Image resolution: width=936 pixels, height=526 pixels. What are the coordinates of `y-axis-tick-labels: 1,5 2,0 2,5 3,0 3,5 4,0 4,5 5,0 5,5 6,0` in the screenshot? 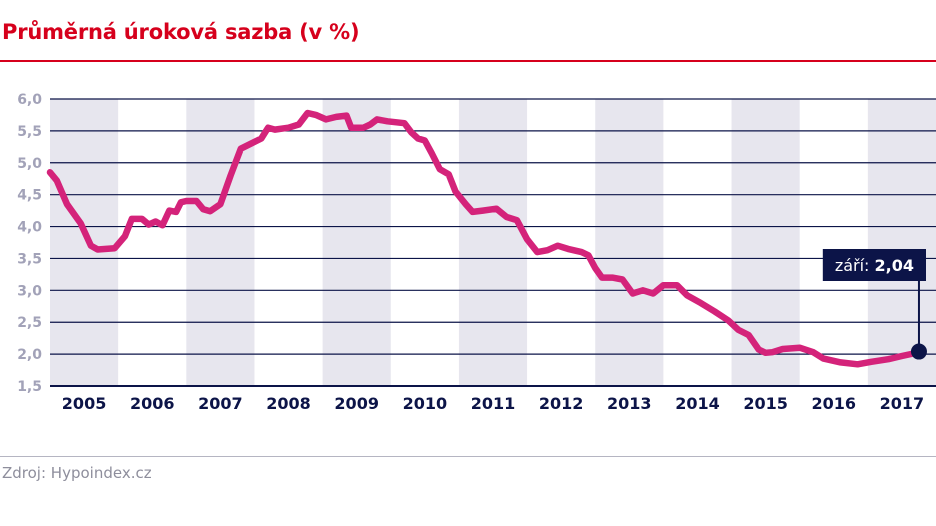 It's located at (29, 243).